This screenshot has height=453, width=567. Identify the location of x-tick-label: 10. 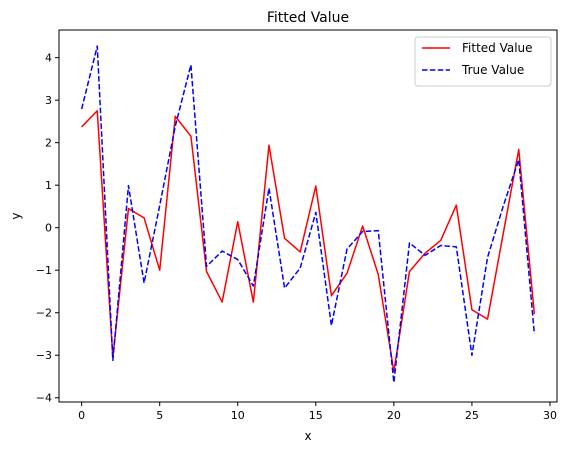
(238, 415).